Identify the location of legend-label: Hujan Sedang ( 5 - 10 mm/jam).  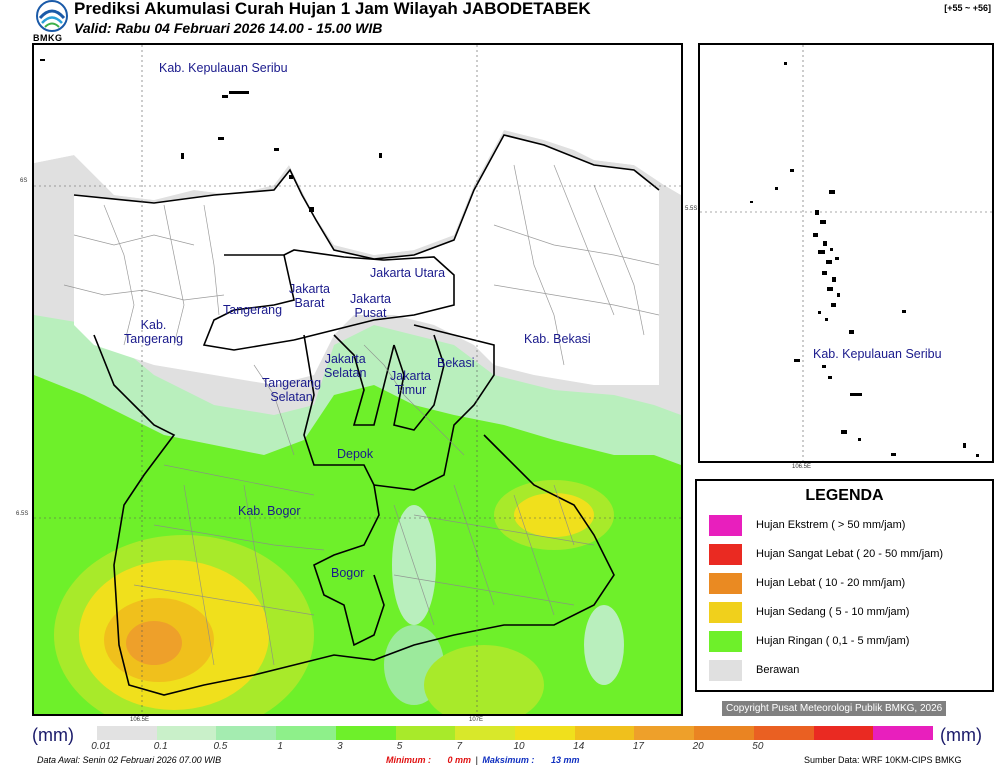
(833, 612).